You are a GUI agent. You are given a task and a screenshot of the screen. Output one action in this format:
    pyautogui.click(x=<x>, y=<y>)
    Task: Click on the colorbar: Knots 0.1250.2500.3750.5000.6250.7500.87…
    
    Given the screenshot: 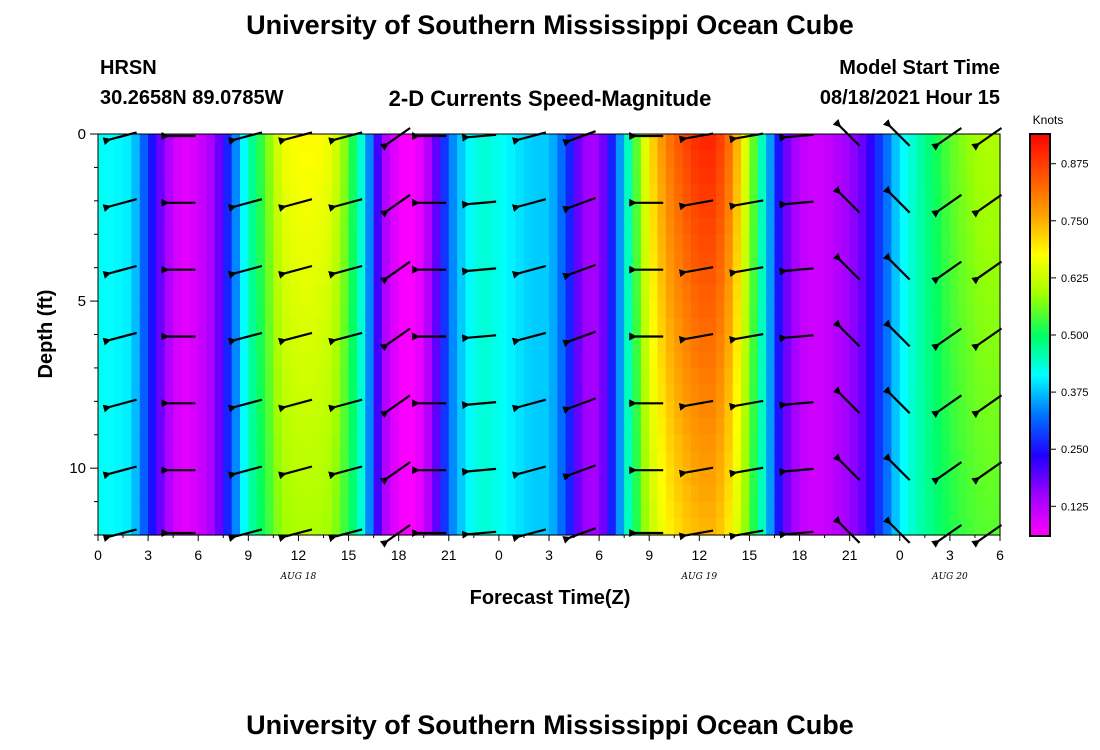 What is the action you would take?
    pyautogui.click(x=1059, y=325)
    